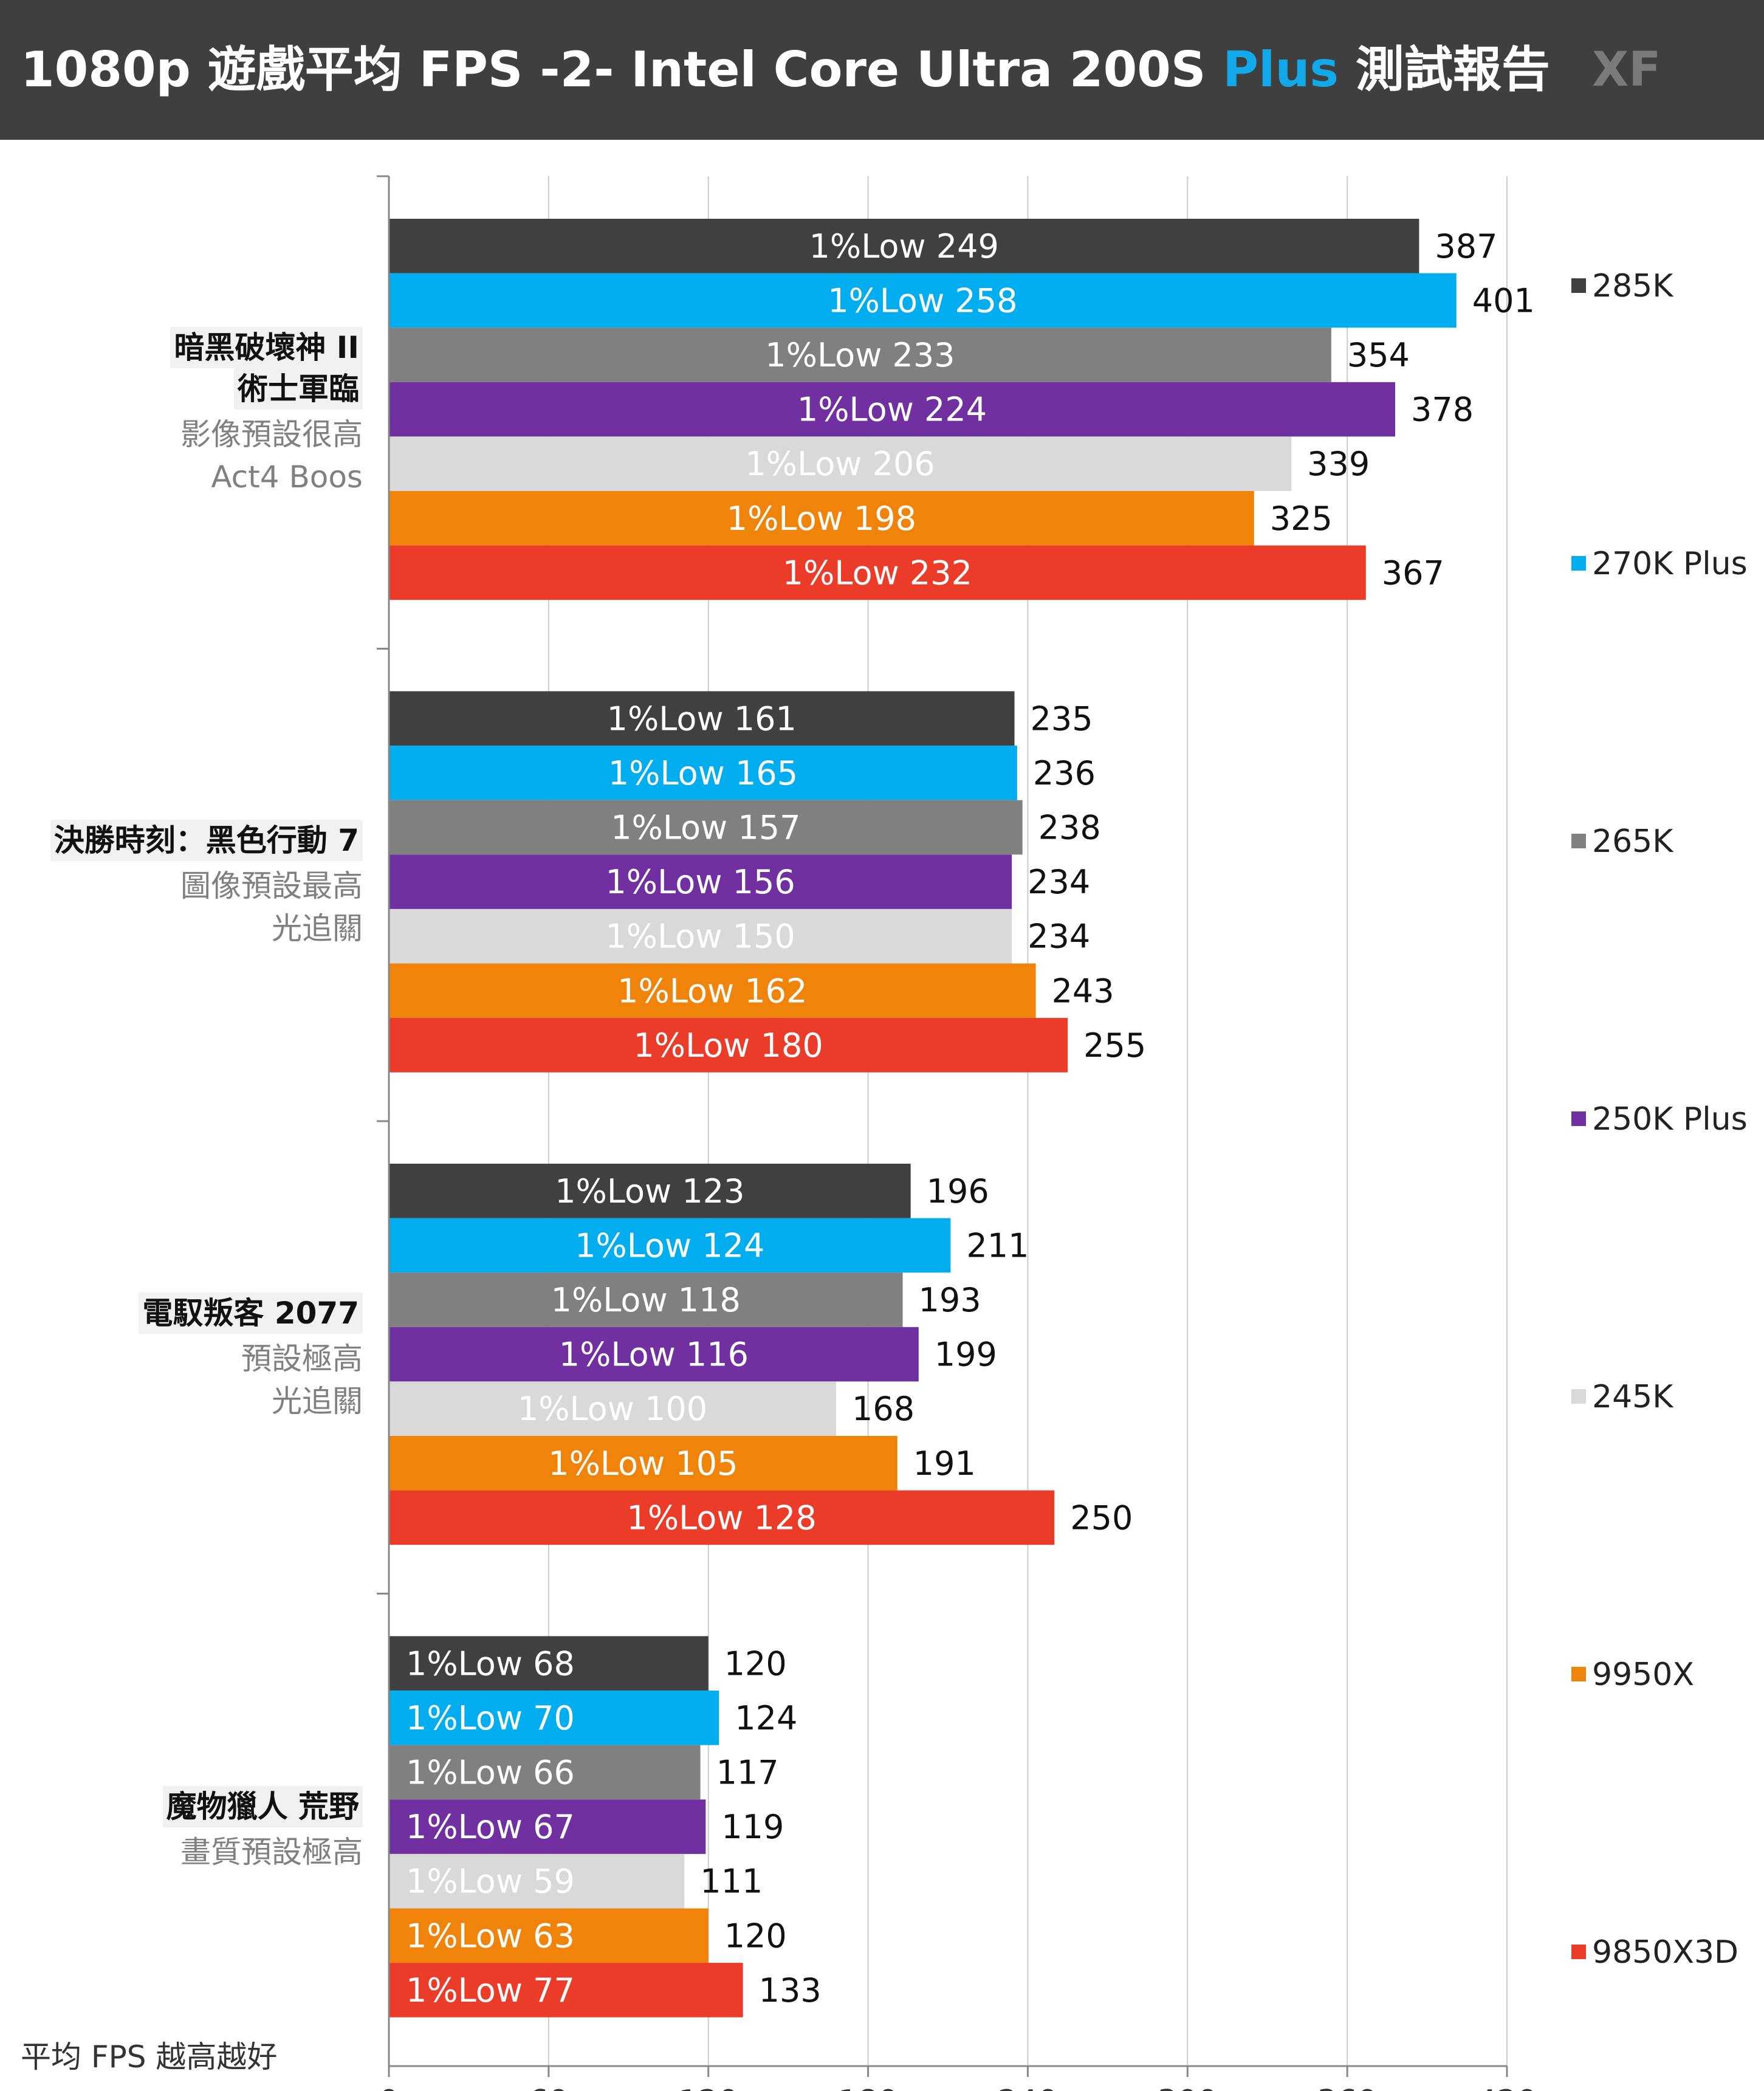  I want to click on xf-logo: XF, so click(1627, 70).